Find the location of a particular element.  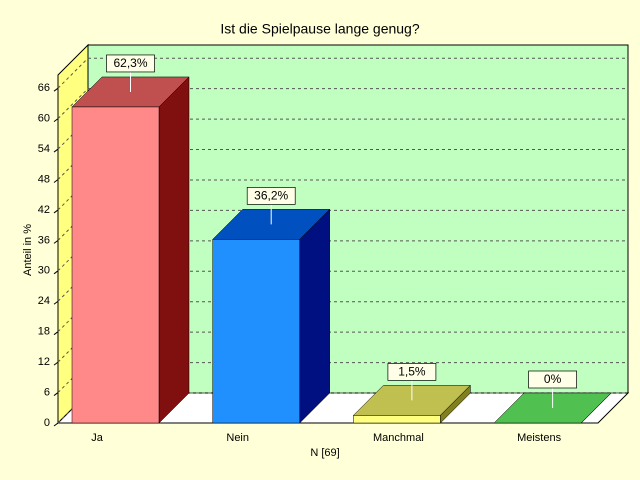

y-tick-label: 60 is located at coordinates (44, 119).